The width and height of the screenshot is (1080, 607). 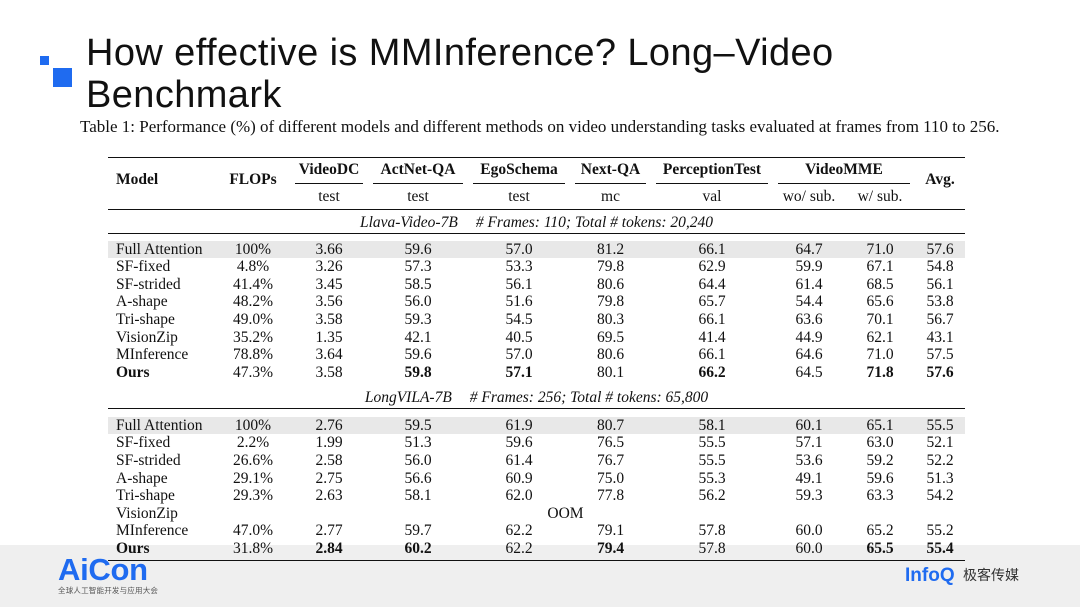 I want to click on cell-perceptiontest: 56.2, so click(x=712, y=496).